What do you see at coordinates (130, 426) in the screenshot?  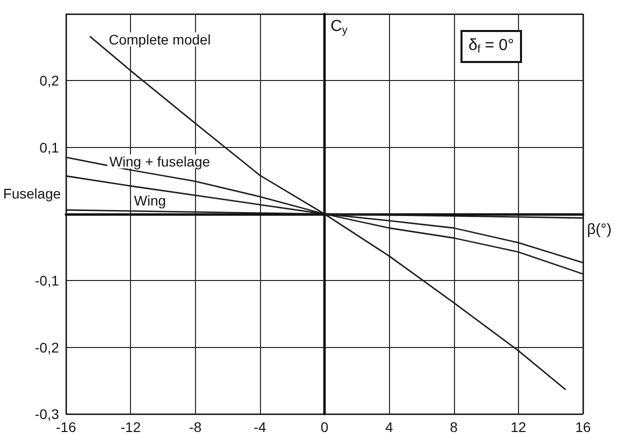 I see `x-tick-label: -12` at bounding box center [130, 426].